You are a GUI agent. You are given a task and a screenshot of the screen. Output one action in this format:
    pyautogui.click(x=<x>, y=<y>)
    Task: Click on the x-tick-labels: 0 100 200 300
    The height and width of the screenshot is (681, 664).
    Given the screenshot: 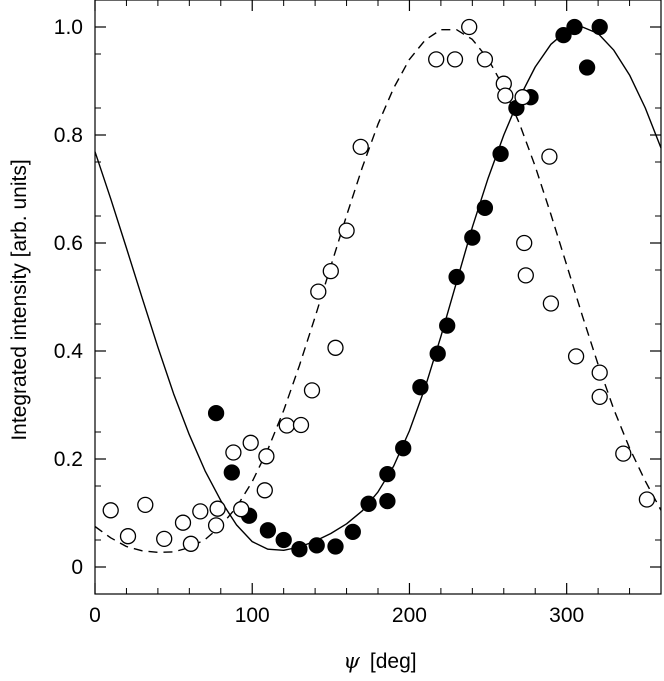 What is the action you would take?
    pyautogui.click(x=336, y=615)
    